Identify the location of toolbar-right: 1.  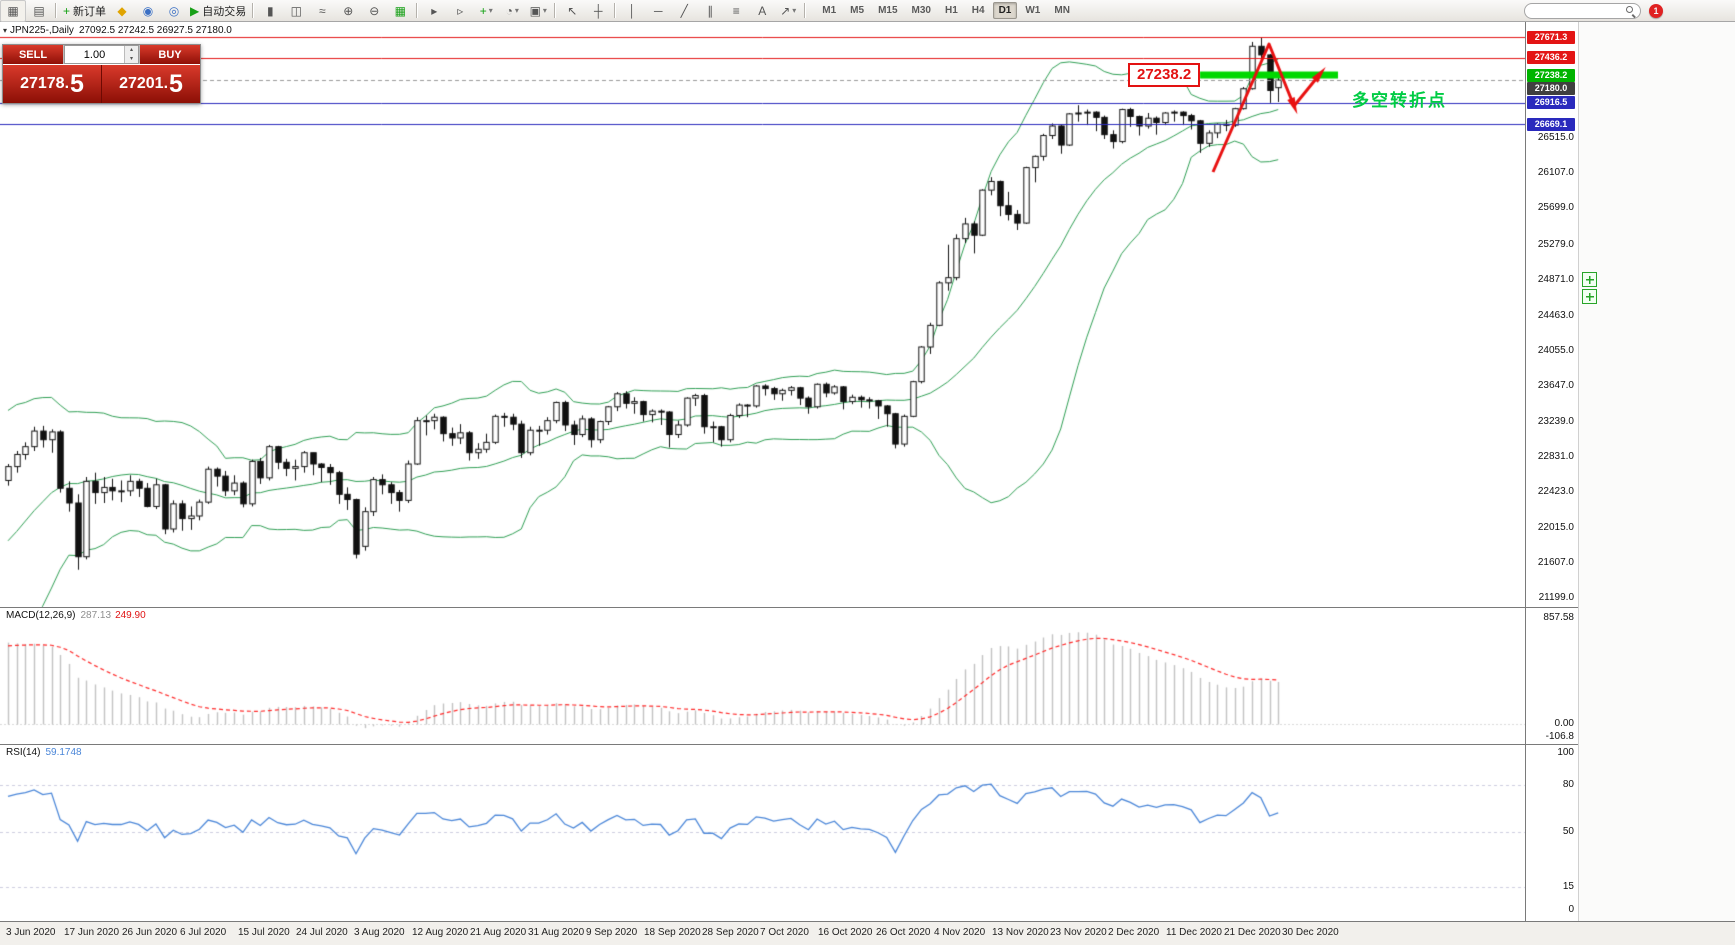
(1629, 10).